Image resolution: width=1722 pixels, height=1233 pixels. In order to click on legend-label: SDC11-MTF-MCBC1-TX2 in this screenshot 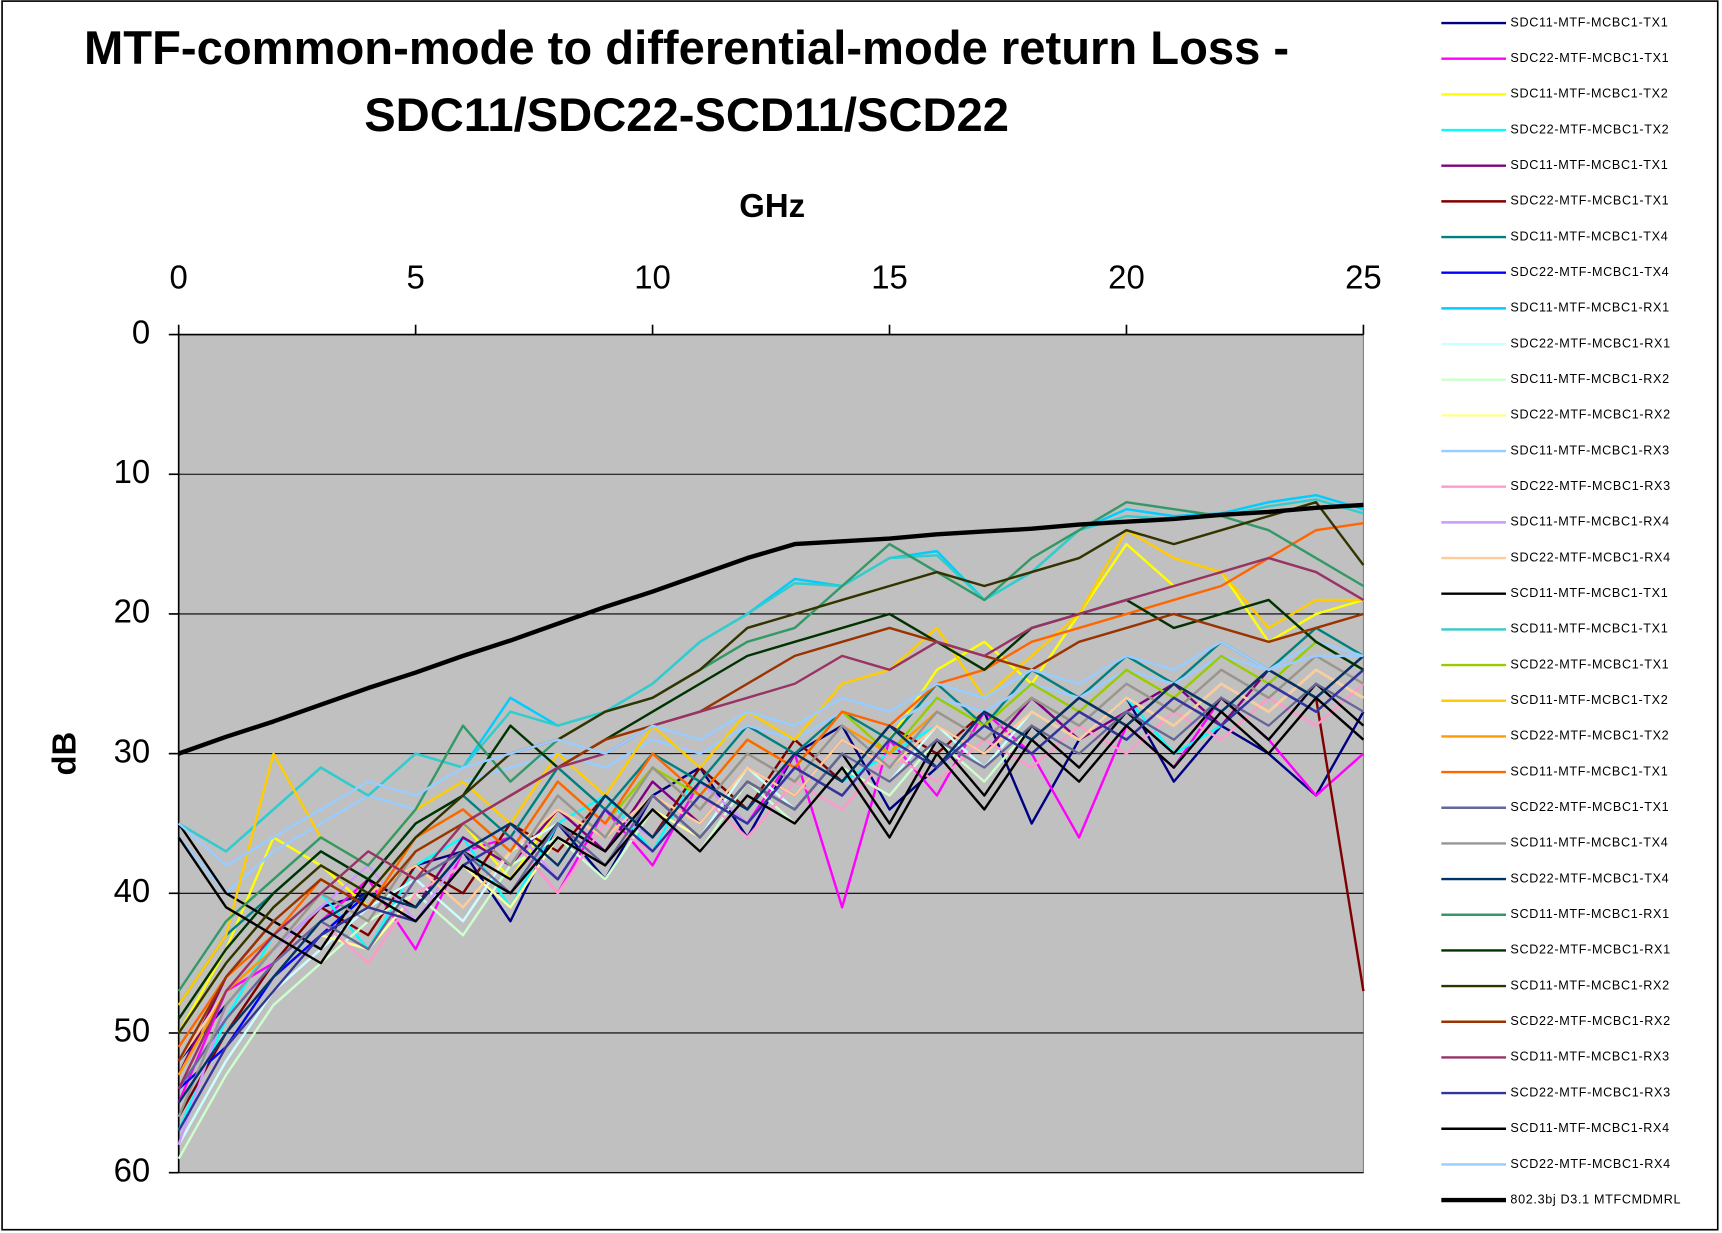, I will do `click(1589, 94)`.